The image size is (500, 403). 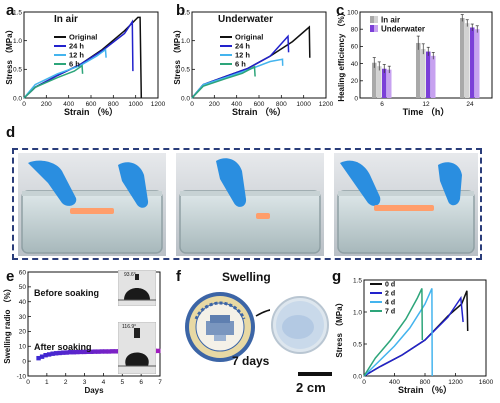 I want to click on droplet-angle-after: 116.9°, so click(x=129, y=327).